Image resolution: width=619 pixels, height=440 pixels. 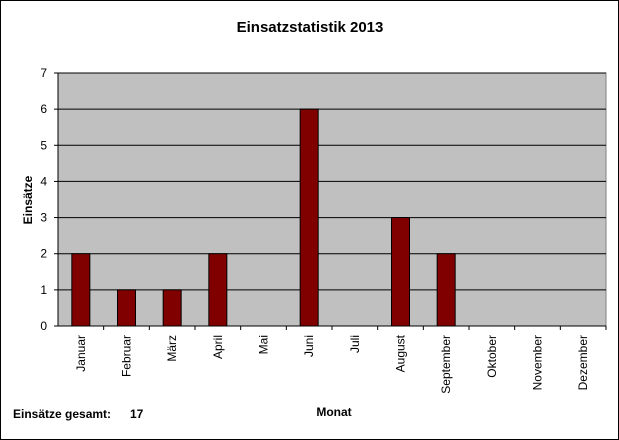 What do you see at coordinates (355, 344) in the screenshot?
I see `x-tick-label: Juli` at bounding box center [355, 344].